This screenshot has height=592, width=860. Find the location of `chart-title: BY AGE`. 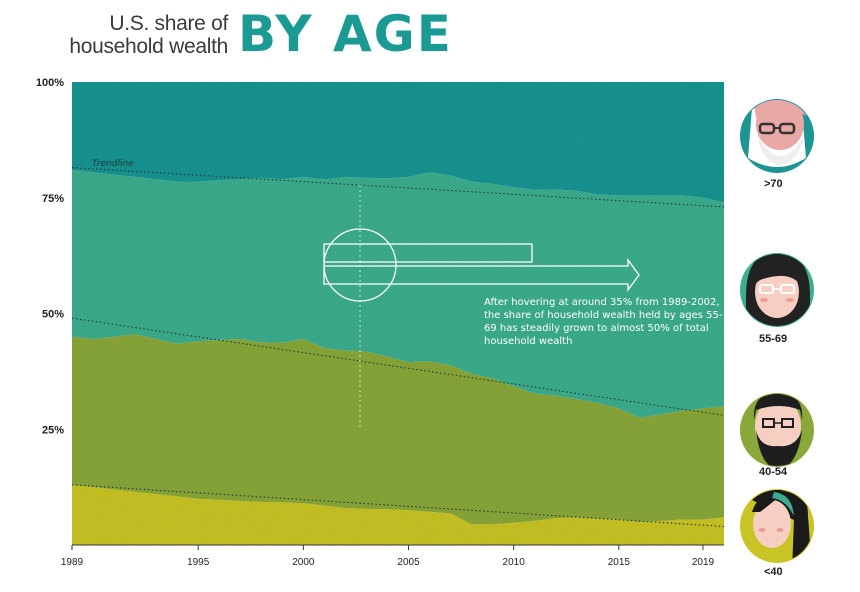

chart-title: BY AGE is located at coordinates (345, 34).